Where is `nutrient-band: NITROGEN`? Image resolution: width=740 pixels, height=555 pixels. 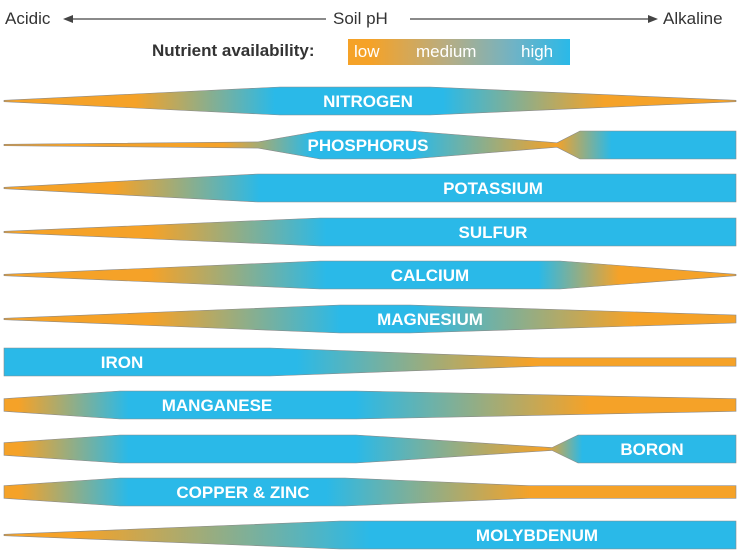
nutrient-band: NITROGEN is located at coordinates (370, 101).